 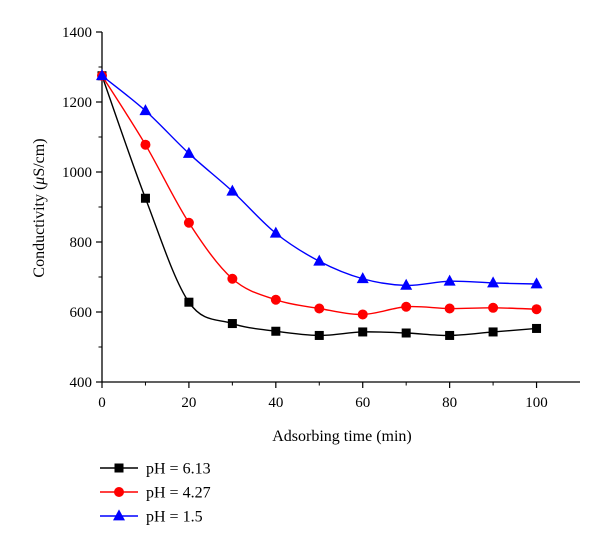 I want to click on legend-label: pH = 6.13, so click(x=178, y=469).